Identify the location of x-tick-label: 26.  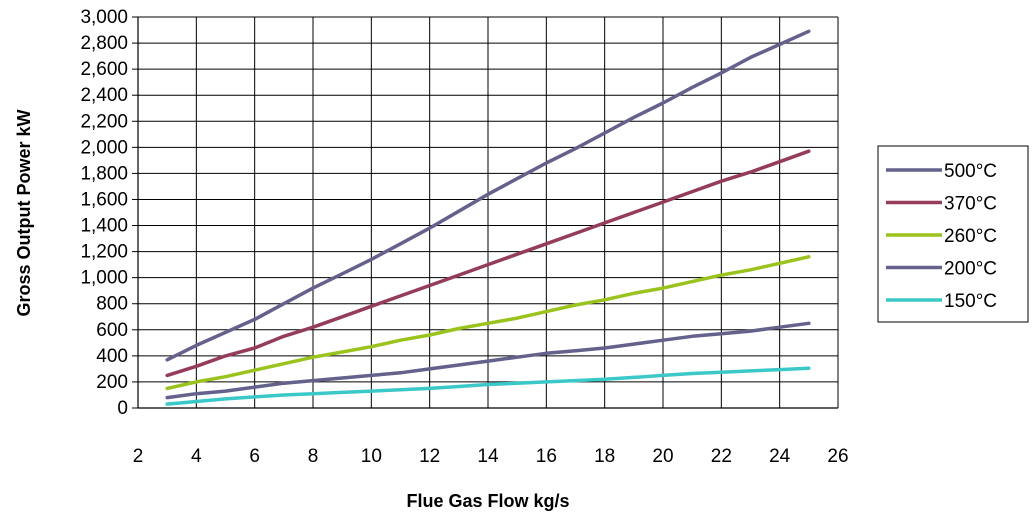
(837, 456).